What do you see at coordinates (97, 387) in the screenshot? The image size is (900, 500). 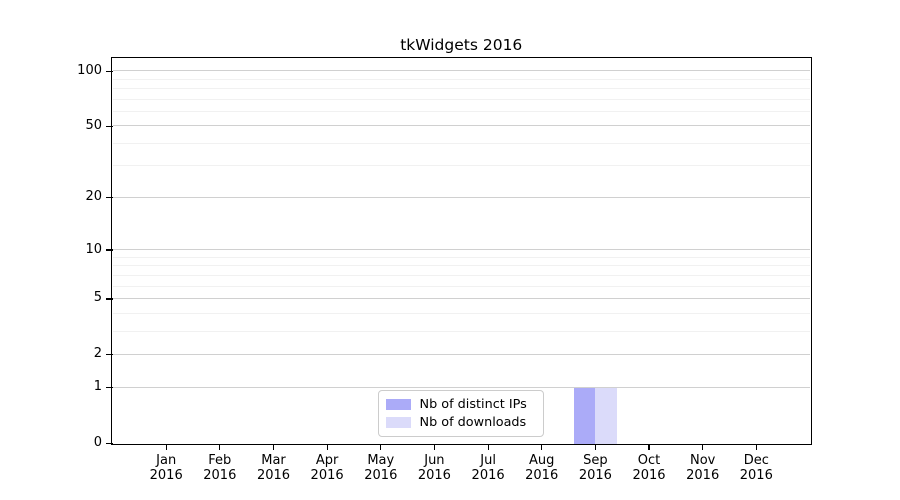 I see `y-tick-label: 1` at bounding box center [97, 387].